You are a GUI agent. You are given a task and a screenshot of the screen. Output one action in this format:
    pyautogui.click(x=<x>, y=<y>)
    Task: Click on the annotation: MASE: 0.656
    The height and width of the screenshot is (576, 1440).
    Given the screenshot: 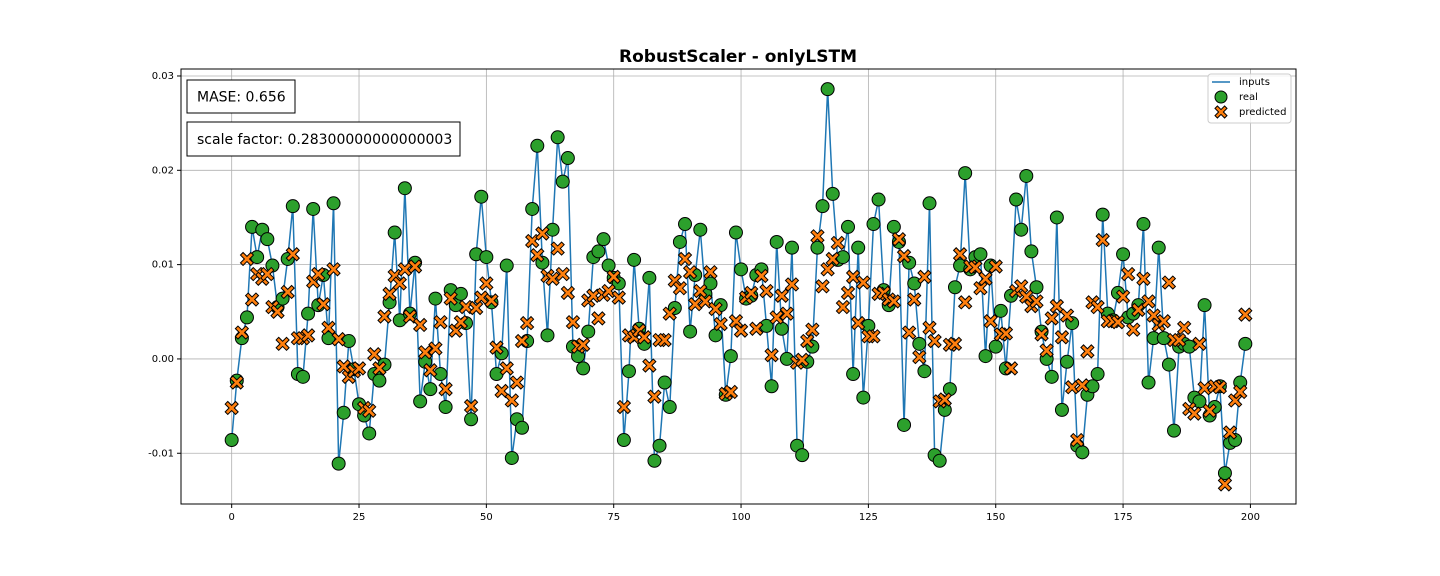 What is the action you would take?
    pyautogui.click(x=241, y=98)
    